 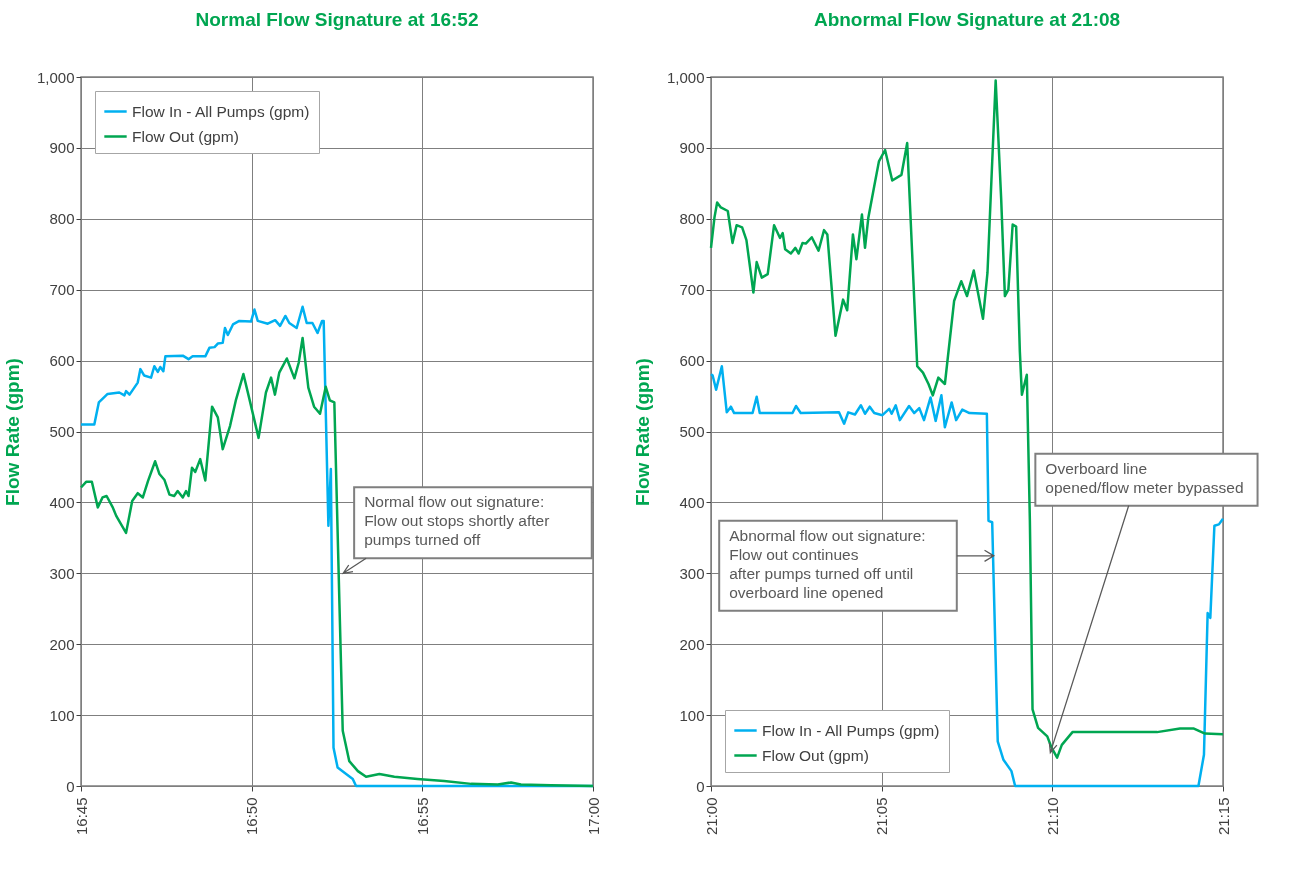 I want to click on x-tick-label: 16:55, so click(x=422, y=816).